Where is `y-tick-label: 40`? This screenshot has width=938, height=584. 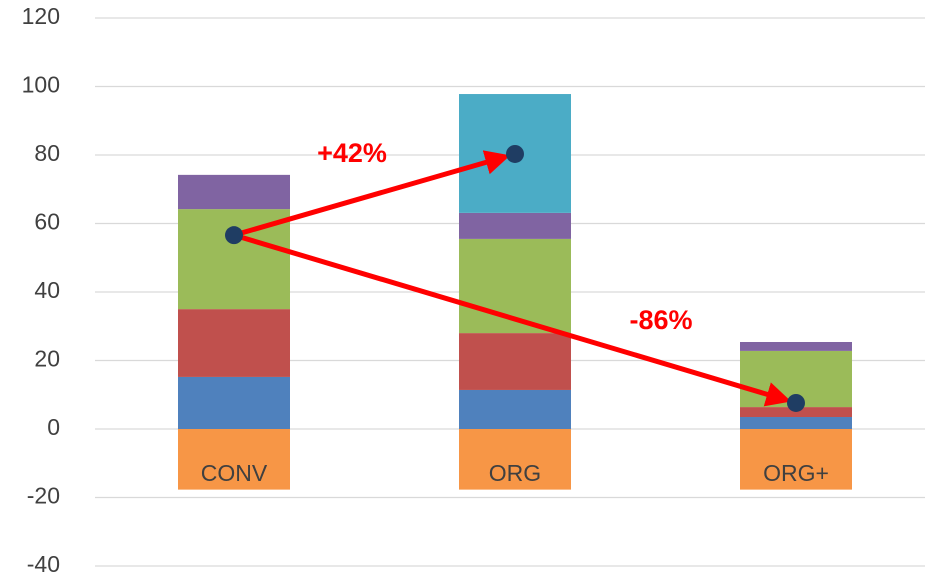 y-tick-label: 40 is located at coordinates (47, 290).